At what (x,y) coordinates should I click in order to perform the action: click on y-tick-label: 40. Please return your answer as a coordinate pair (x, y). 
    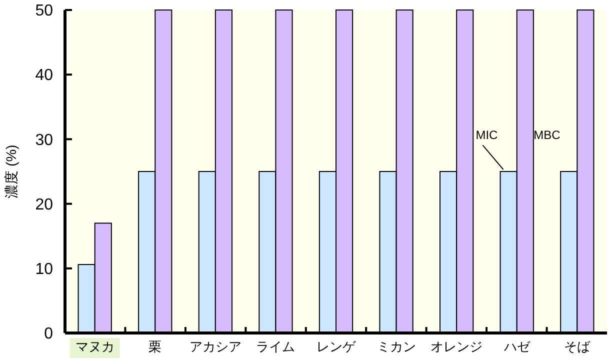
    Looking at the image, I should click on (44, 75).